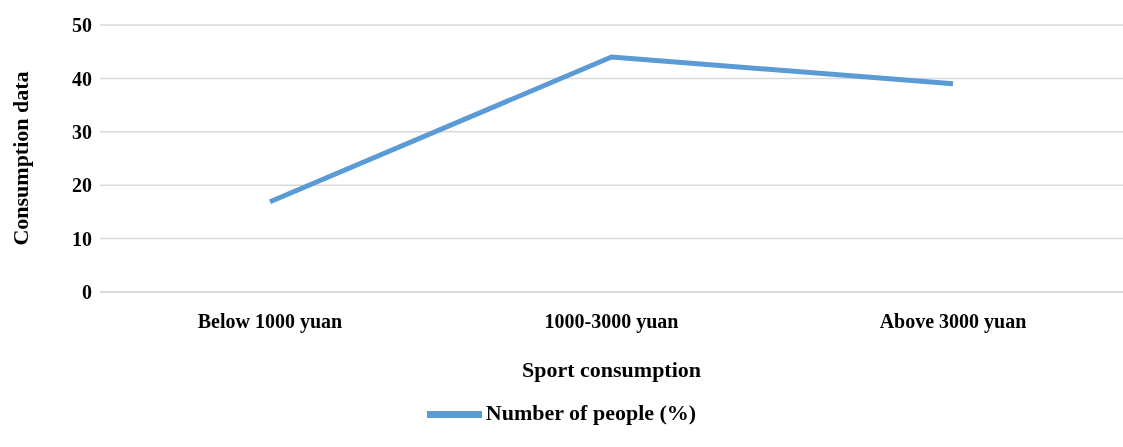 This screenshot has width=1123, height=447. What do you see at coordinates (87, 292) in the screenshot?
I see `y-tick-label: 0` at bounding box center [87, 292].